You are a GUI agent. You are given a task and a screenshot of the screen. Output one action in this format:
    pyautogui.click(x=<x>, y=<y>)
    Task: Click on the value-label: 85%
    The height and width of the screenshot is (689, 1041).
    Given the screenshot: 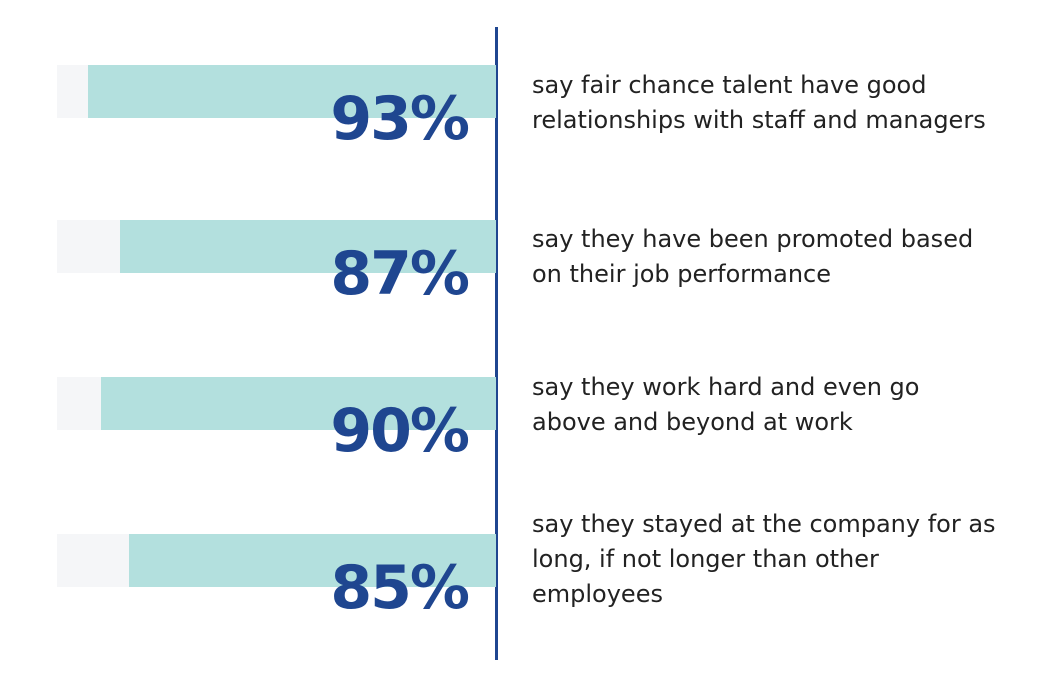 What is the action you would take?
    pyautogui.click(x=400, y=588)
    